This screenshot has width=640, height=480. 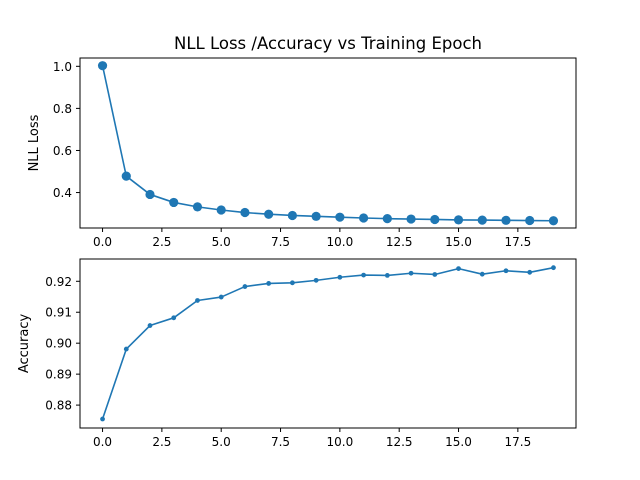 What do you see at coordinates (161, 242) in the screenshot?
I see `loss-x-tick-label: 2.5` at bounding box center [161, 242].